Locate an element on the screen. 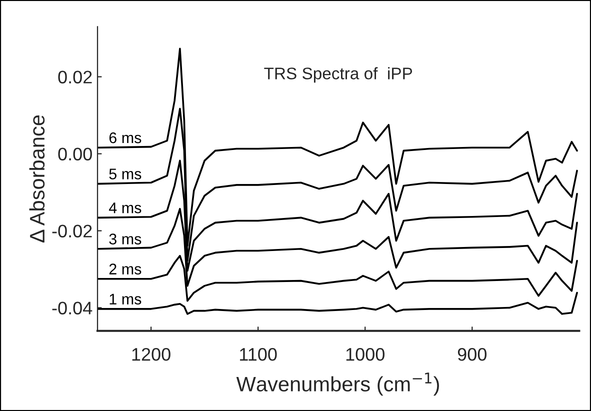 The width and height of the screenshot is (591, 411). series-label: 1 ms is located at coordinates (126, 299).